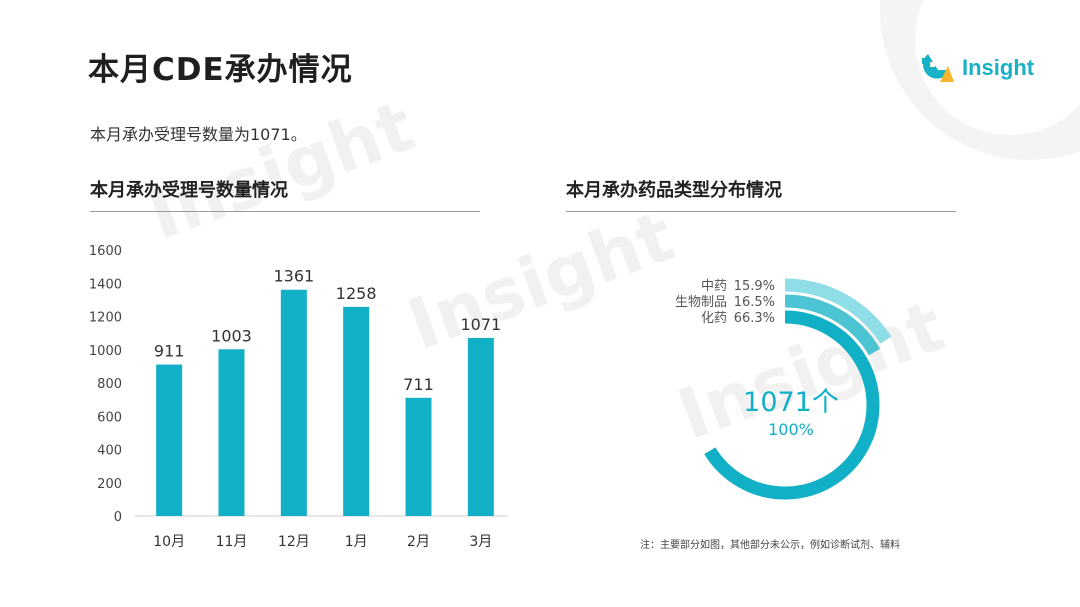 This screenshot has width=1080, height=607. What do you see at coordinates (281, 170) in the screenshot?
I see `watermark-1: Insight` at bounding box center [281, 170].